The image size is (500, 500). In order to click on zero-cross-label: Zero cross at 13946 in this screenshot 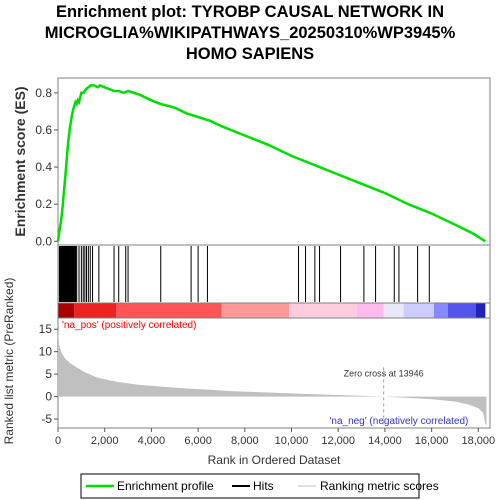, I will do `click(384, 373)`.